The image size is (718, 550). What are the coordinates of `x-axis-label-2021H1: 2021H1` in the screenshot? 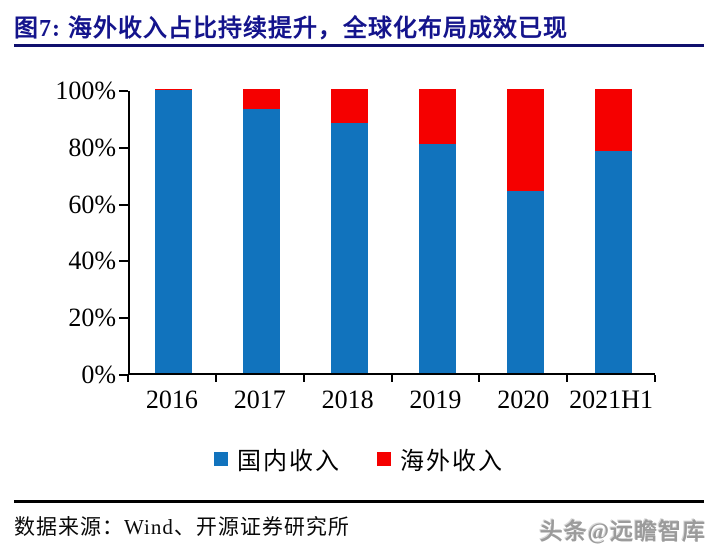 It's located at (611, 399).